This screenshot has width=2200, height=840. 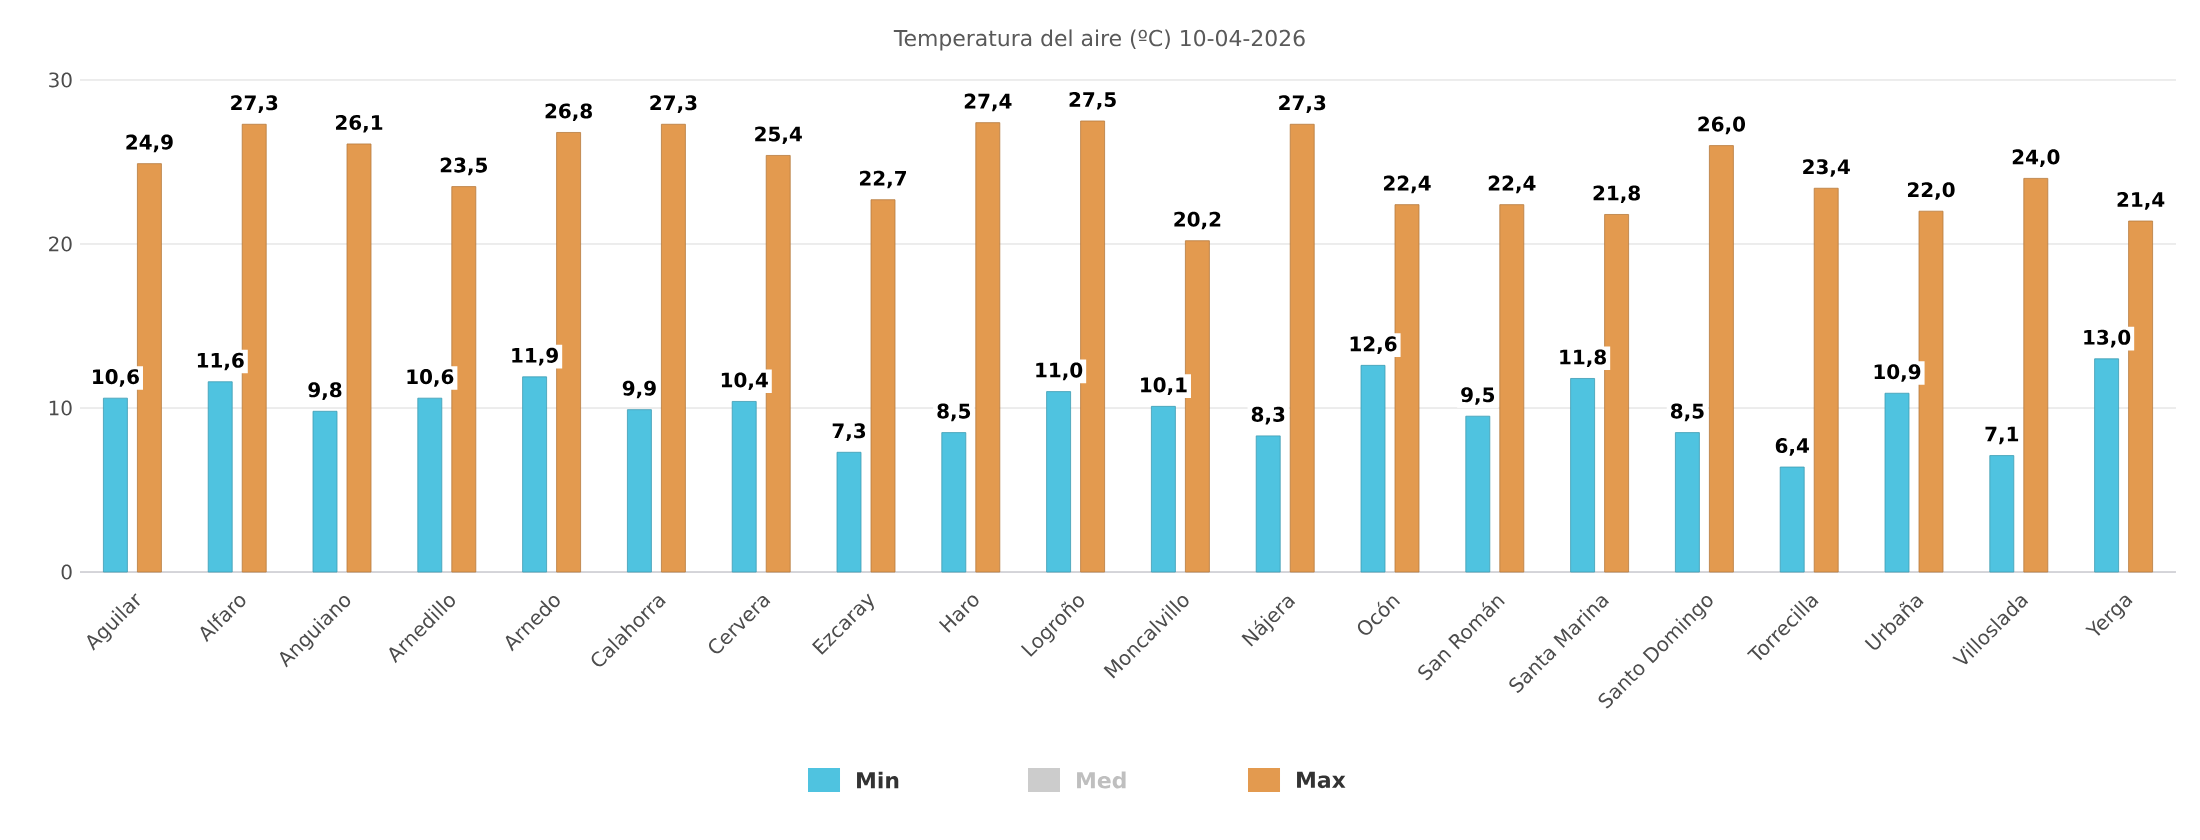 What do you see at coordinates (1092, 100) in the screenshot?
I see `data-label: 27,5` at bounding box center [1092, 100].